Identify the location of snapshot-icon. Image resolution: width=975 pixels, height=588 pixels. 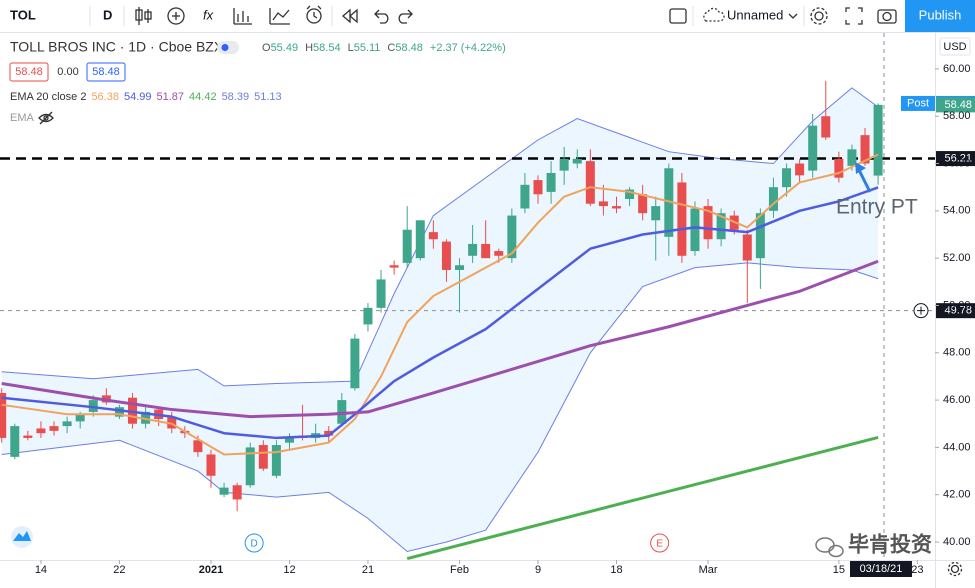
(887, 16).